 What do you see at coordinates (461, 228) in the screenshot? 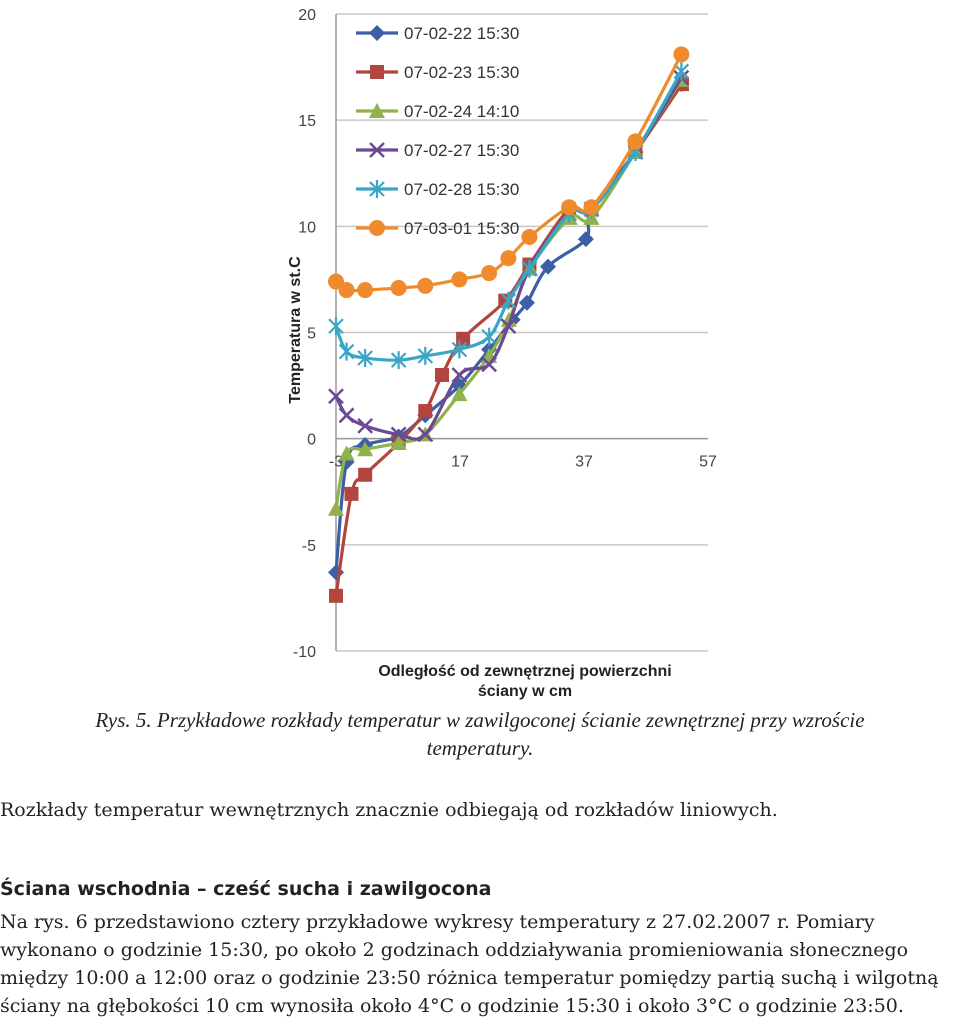
I see `legend-label: 07-03-01 15:30` at bounding box center [461, 228].